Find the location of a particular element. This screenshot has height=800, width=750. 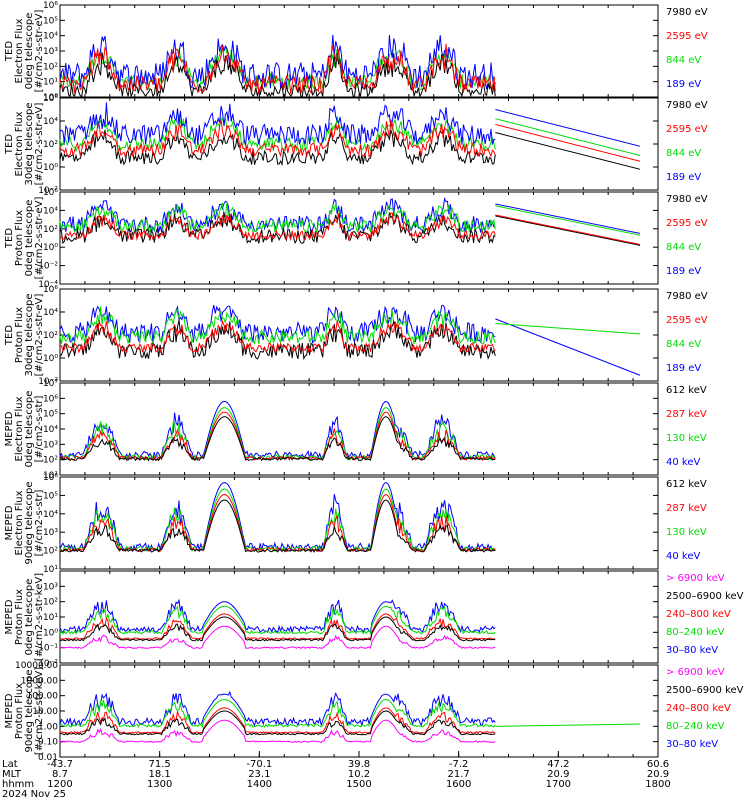

x-row-label: hhmm is located at coordinates (18, 784).